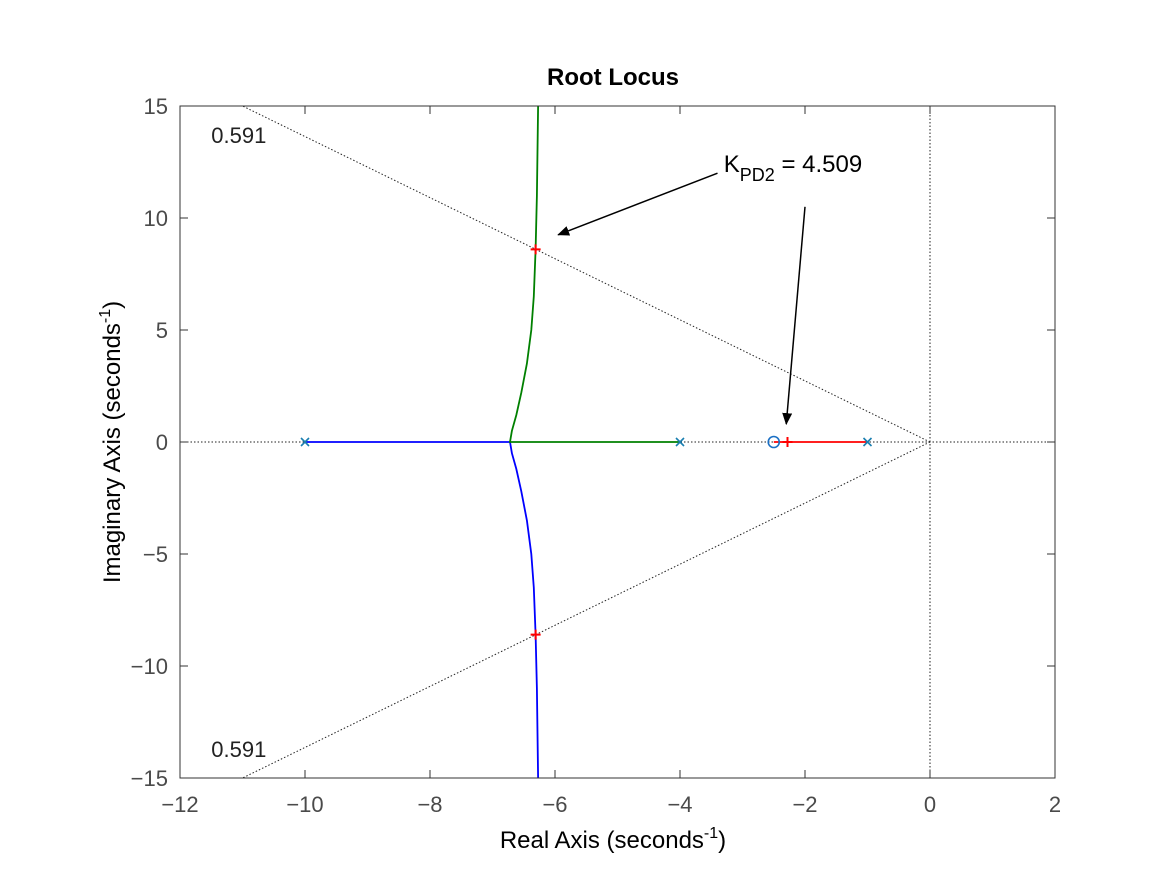 Image resolution: width=1167 pixels, height=875 pixels. What do you see at coordinates (804, 804) in the screenshot?
I see `x-tick-label: −2` at bounding box center [804, 804].